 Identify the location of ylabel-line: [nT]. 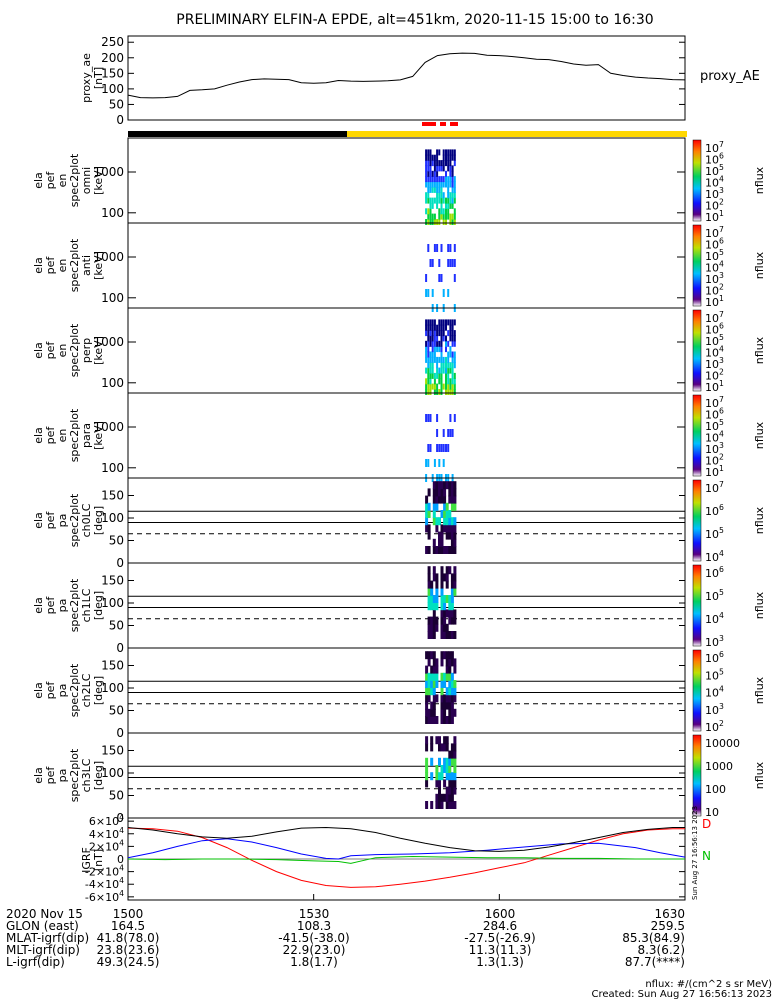
(98, 860).